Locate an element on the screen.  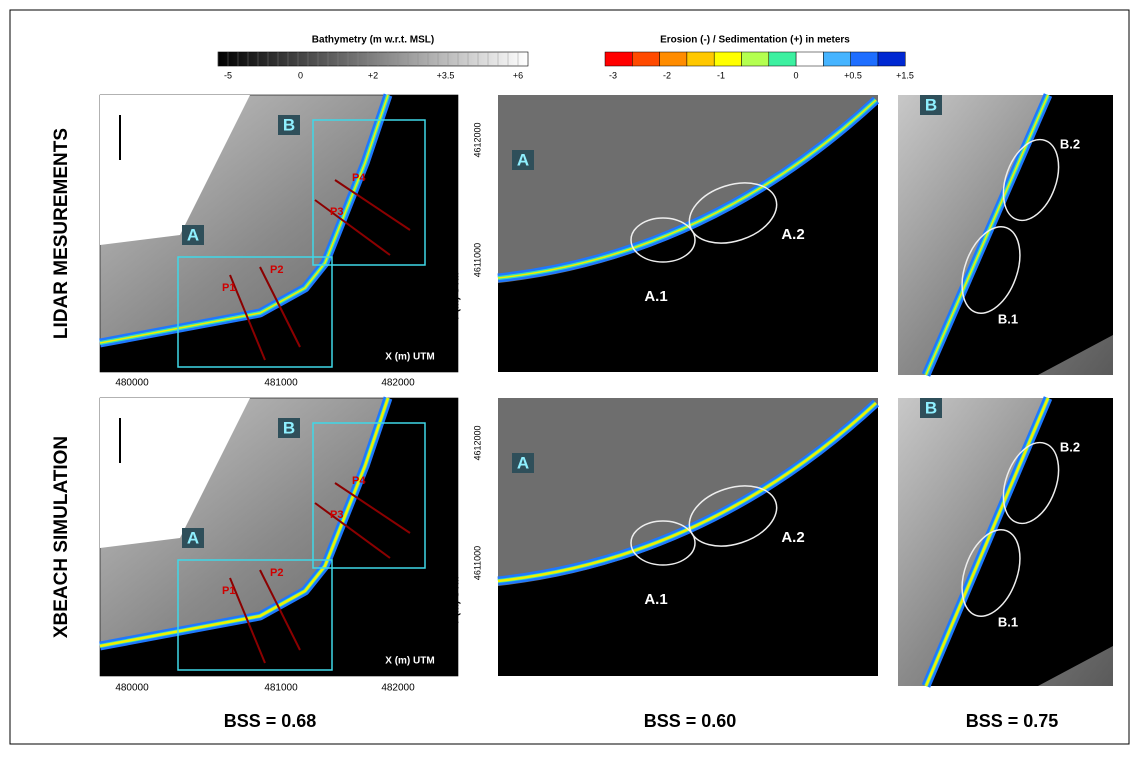
legend-tick-label: -1 is located at coordinates (721, 75).